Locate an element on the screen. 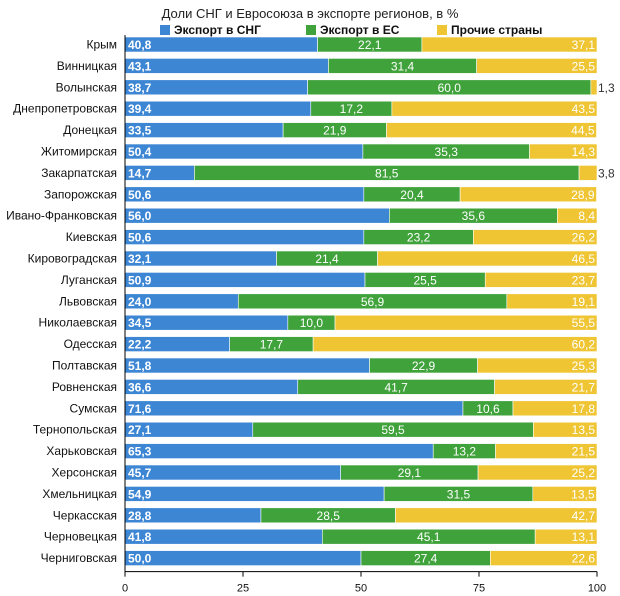 Image resolution: width=620 pixels, height=596 pixels. x-tick-label: 50 is located at coordinates (361, 589).